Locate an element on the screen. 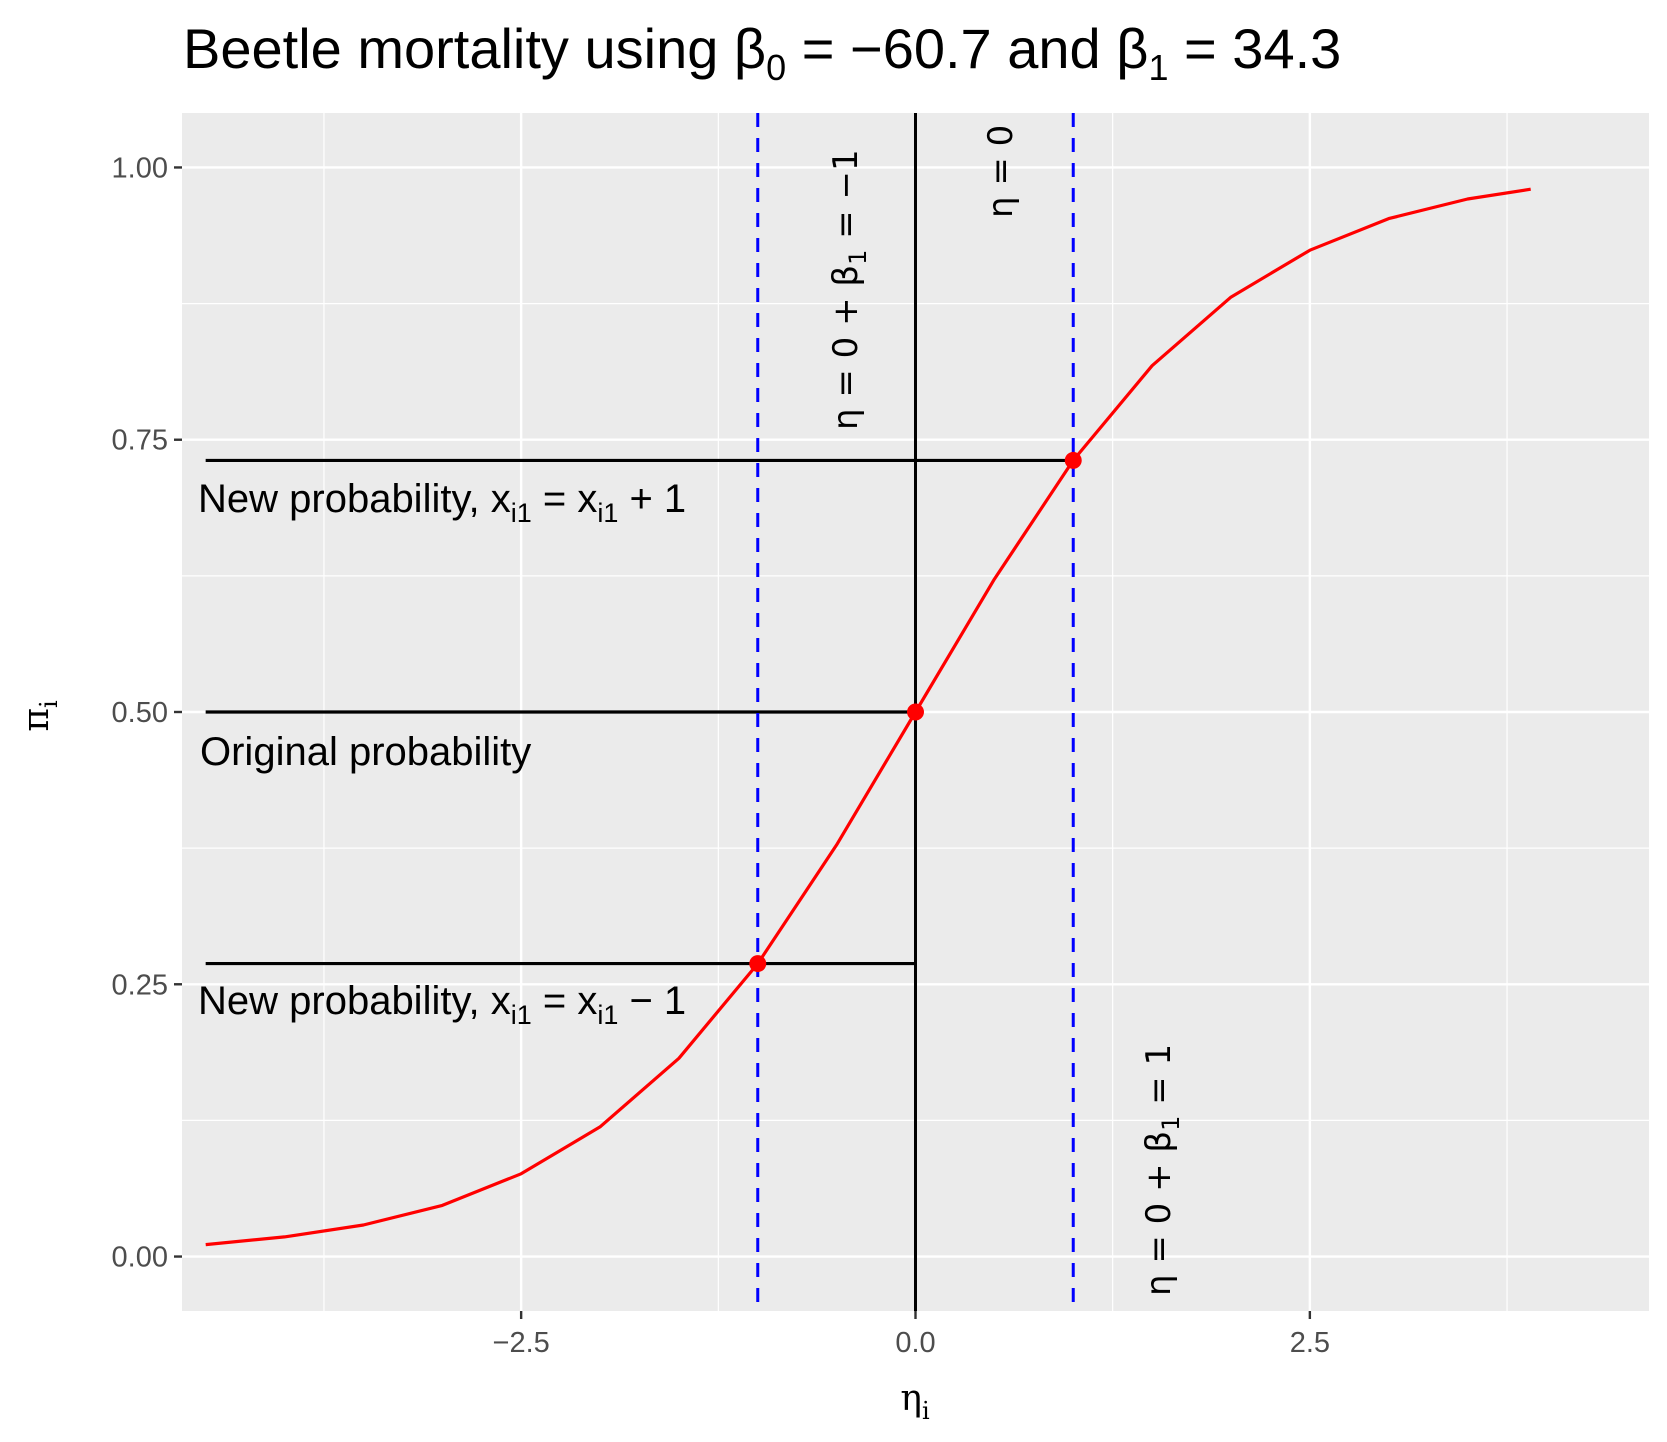  x-tick-label: 2.5 is located at coordinates (1310, 1343).